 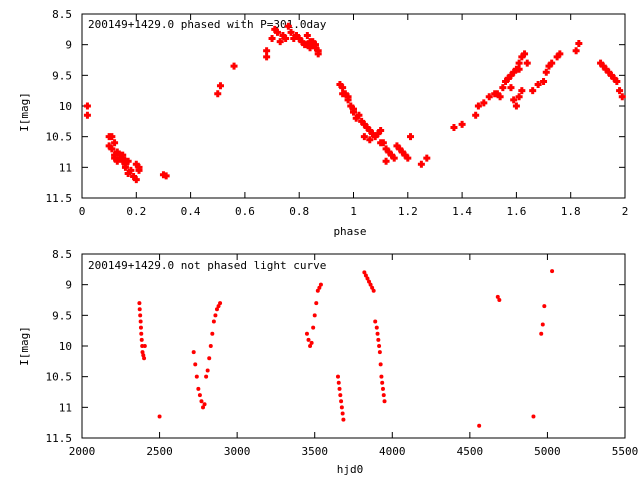 I want to click on phased-x-axis-label: phase, so click(x=349, y=231).